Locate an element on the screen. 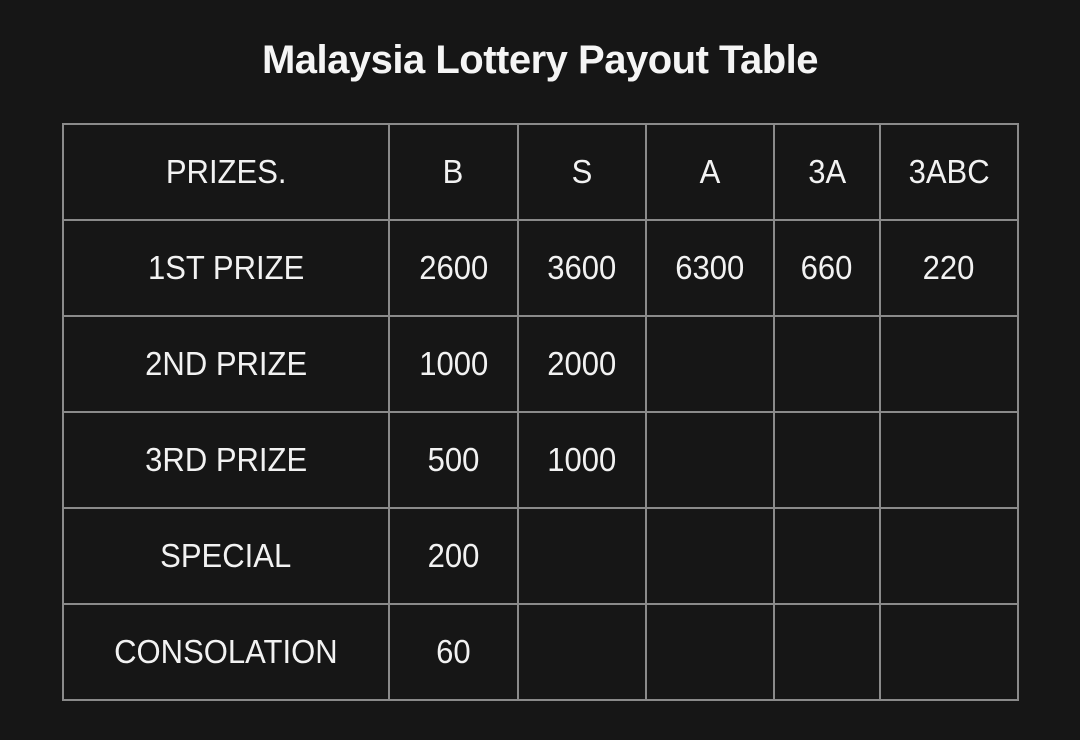  header-row: PRIZES. B S A 3A 3ABC is located at coordinates (540, 172).